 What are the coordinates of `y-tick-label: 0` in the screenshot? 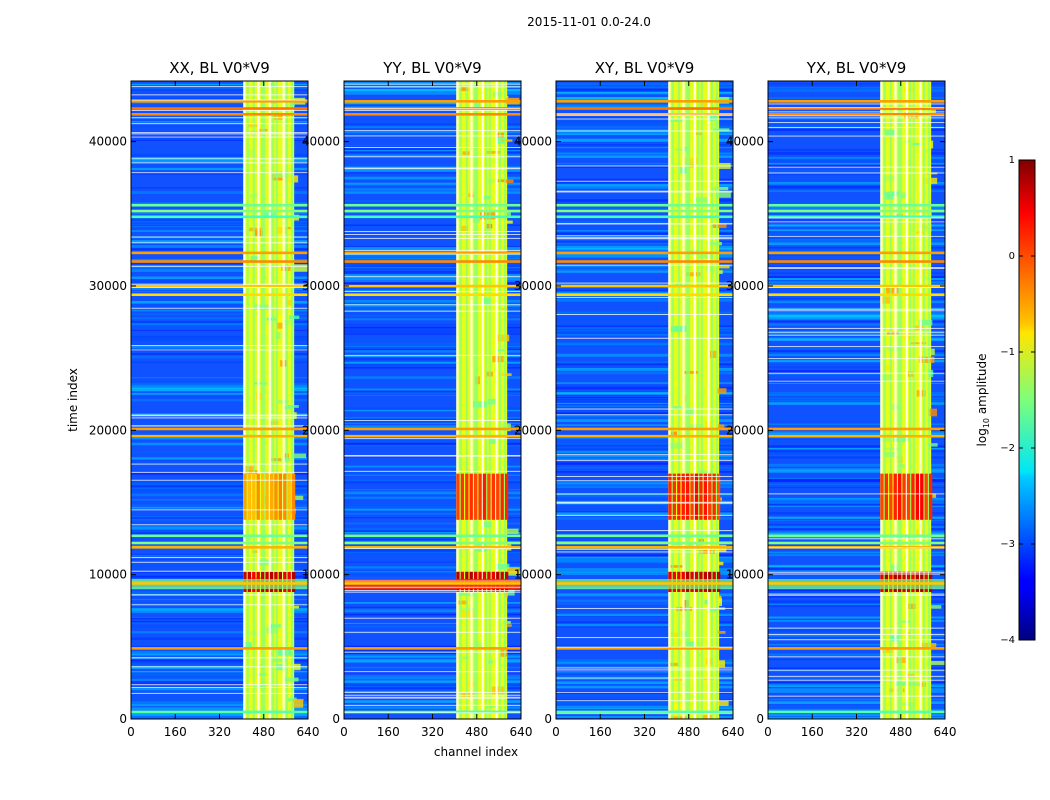 It's located at (123, 719).